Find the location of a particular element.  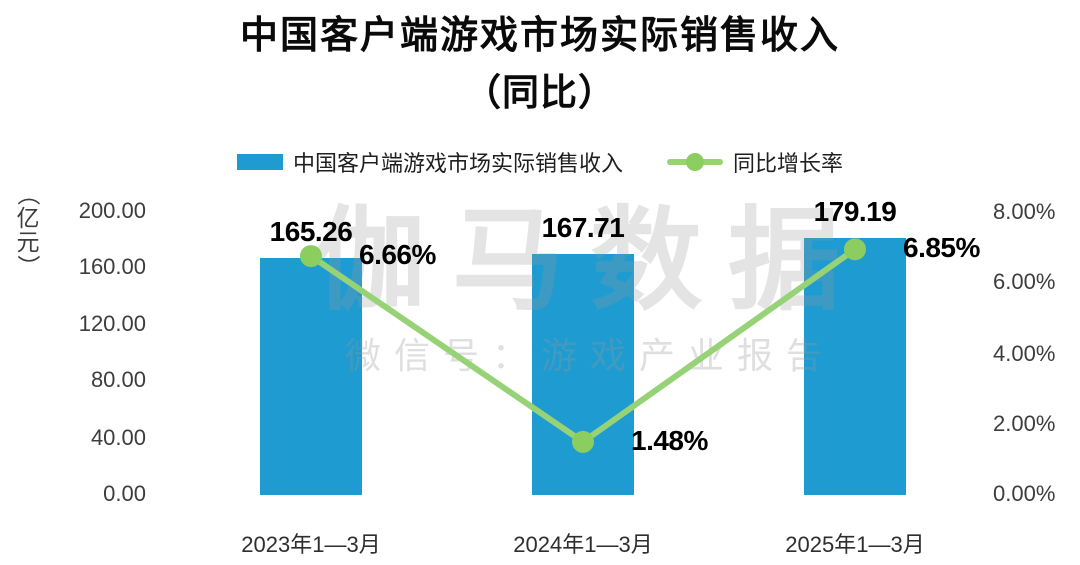

chart-title-line1: 中国客户端游戏市场实际销售收入 is located at coordinates (539, 36).